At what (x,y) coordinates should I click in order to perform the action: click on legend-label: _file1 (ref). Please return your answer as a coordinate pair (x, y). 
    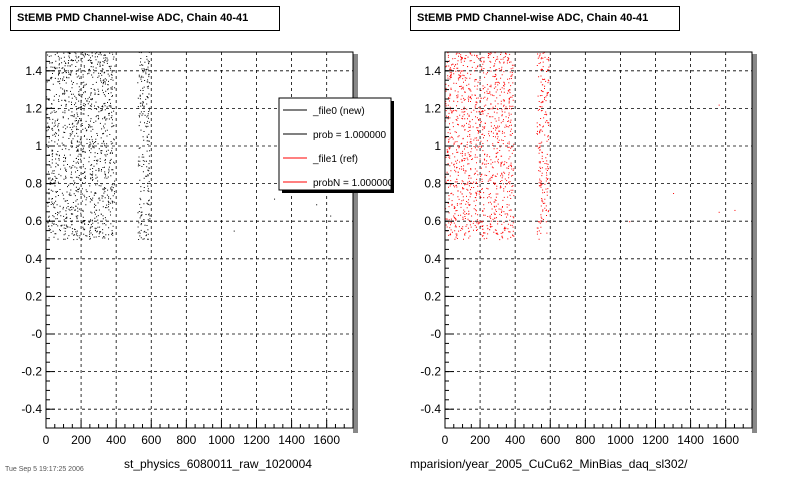
    Looking at the image, I should click on (335, 159).